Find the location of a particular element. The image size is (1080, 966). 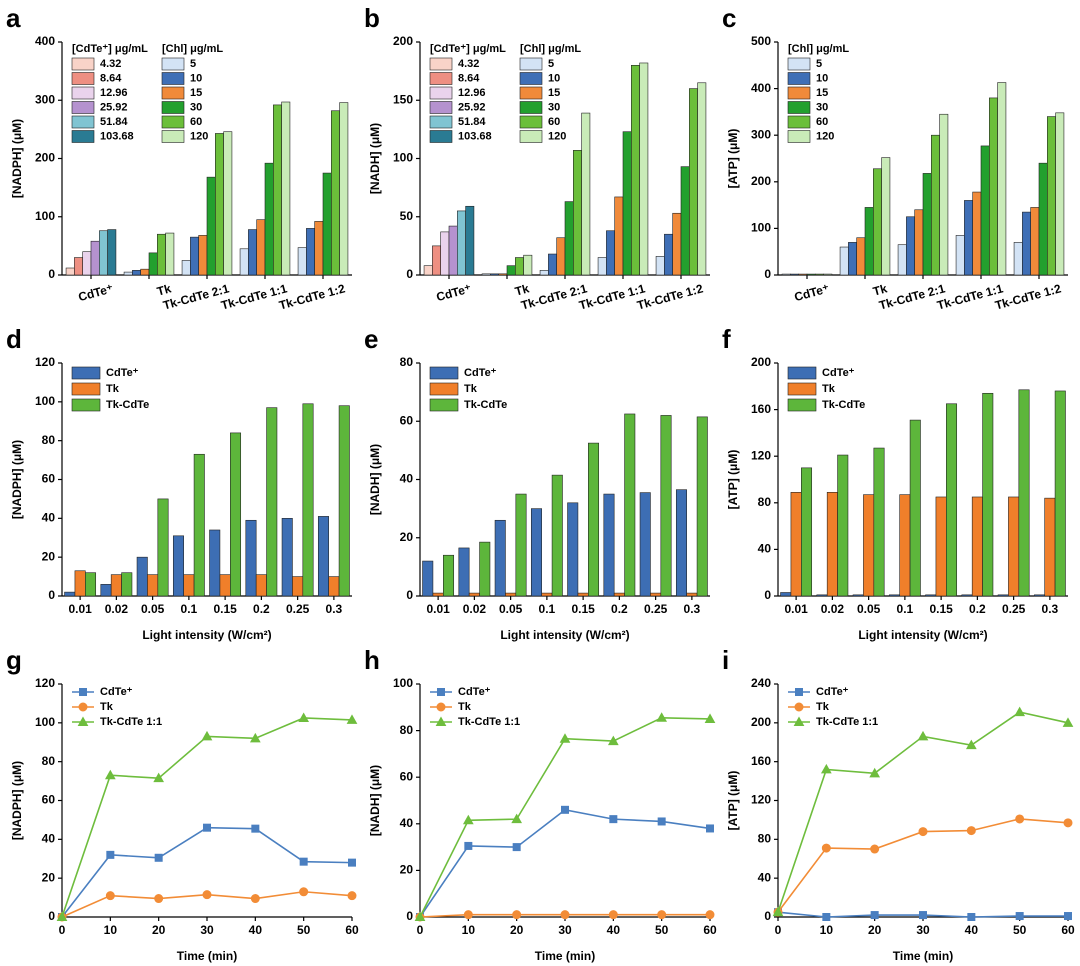

legend-label: CdTe⁺ is located at coordinates (832, 692).